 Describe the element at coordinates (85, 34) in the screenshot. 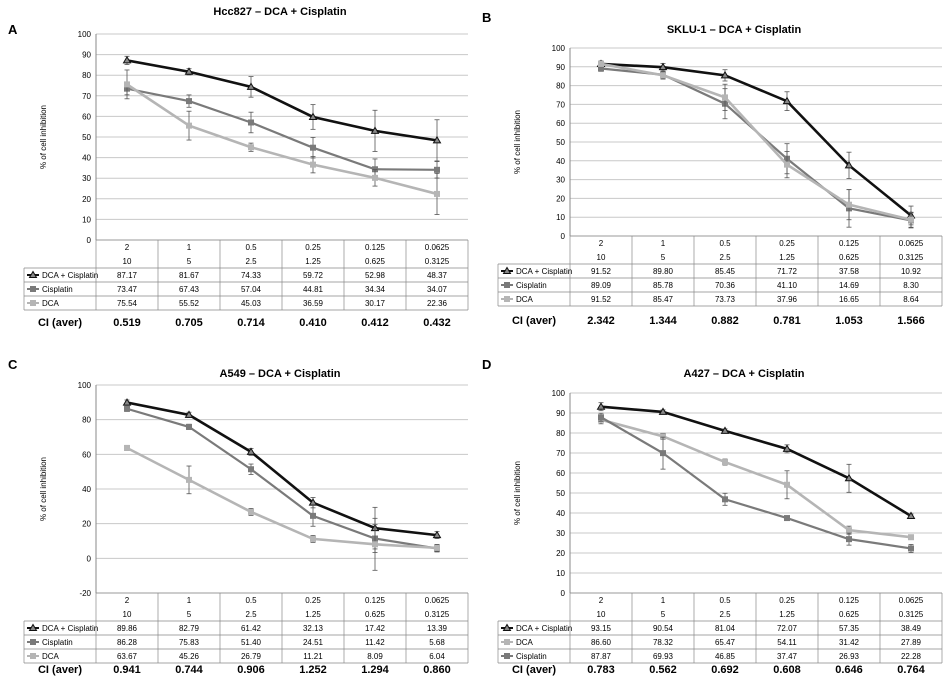

I see `y-tick-label: 100` at that location.